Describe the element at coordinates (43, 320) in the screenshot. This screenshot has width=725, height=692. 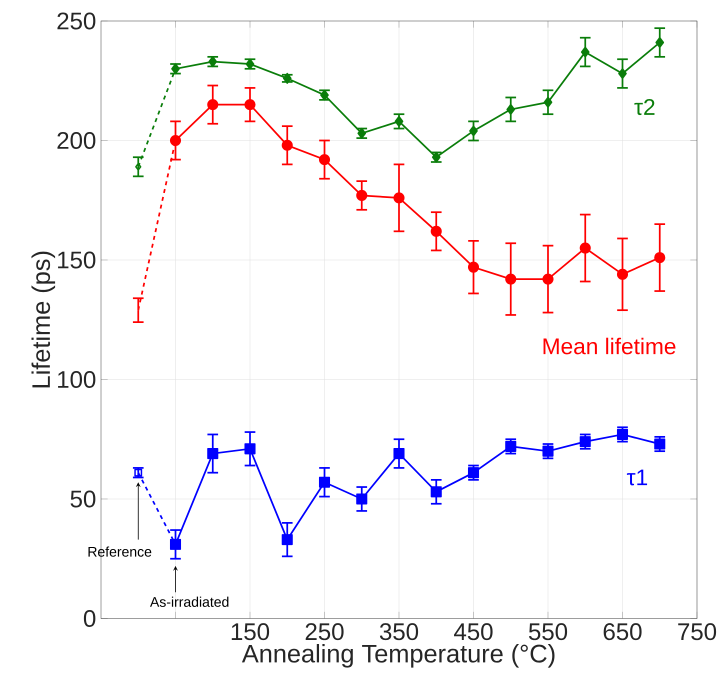
I see `y-axis-title: Lifetime (ps)` at that location.